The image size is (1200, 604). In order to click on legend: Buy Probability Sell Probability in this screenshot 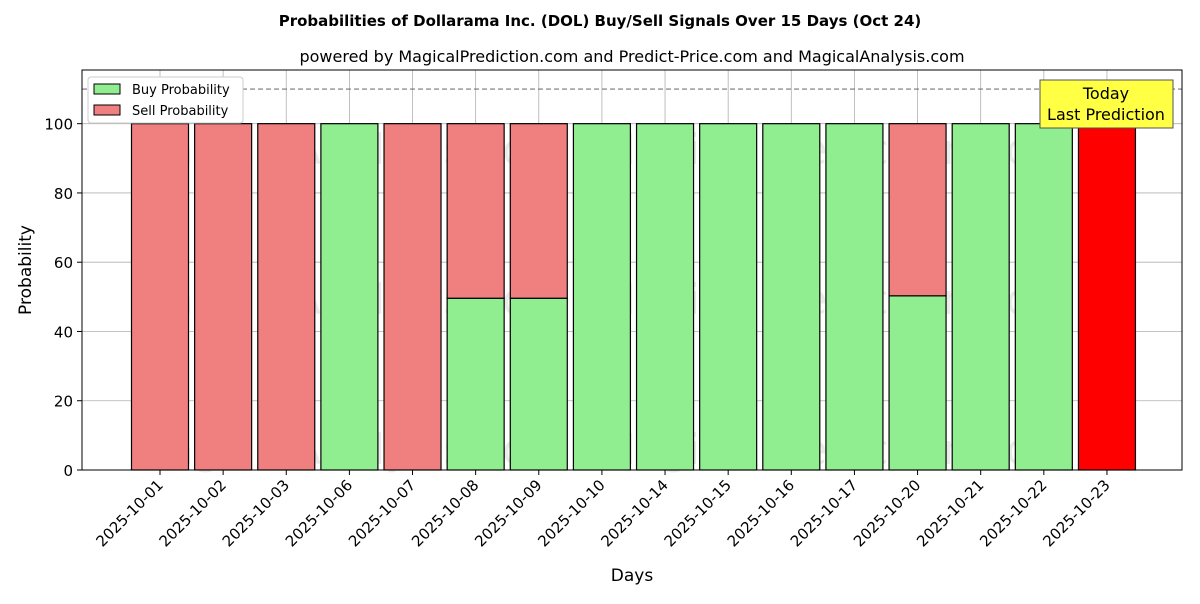, I will do `click(165, 100)`.